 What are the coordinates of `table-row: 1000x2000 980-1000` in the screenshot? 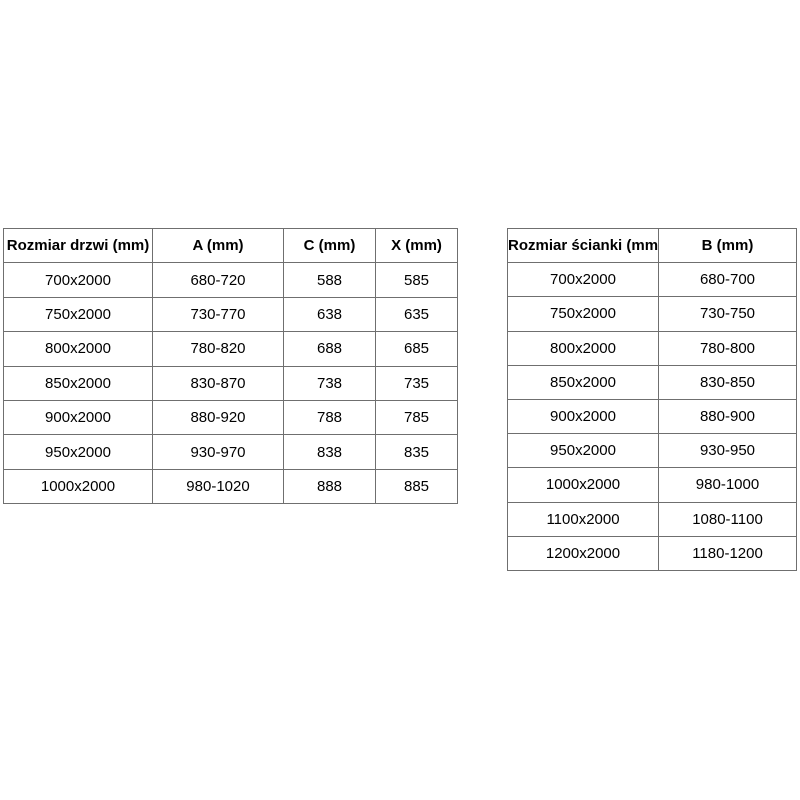 It's located at (652, 485).